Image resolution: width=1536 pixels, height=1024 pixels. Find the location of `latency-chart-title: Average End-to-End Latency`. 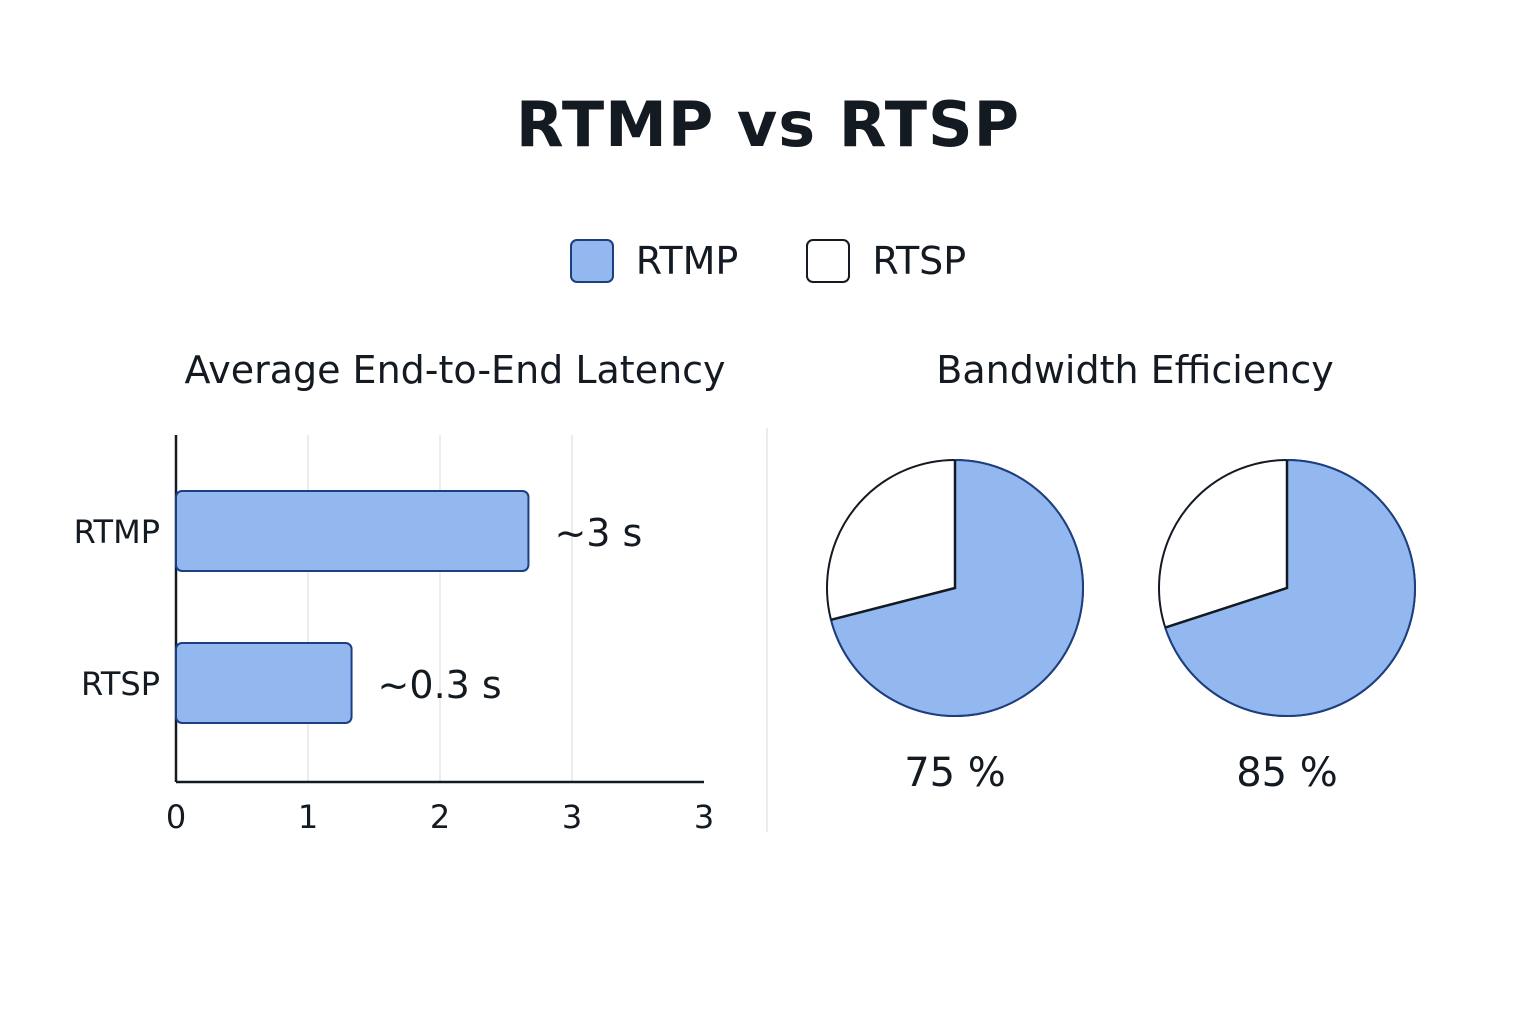

latency-chart-title: Average End-to-End Latency is located at coordinates (455, 370).